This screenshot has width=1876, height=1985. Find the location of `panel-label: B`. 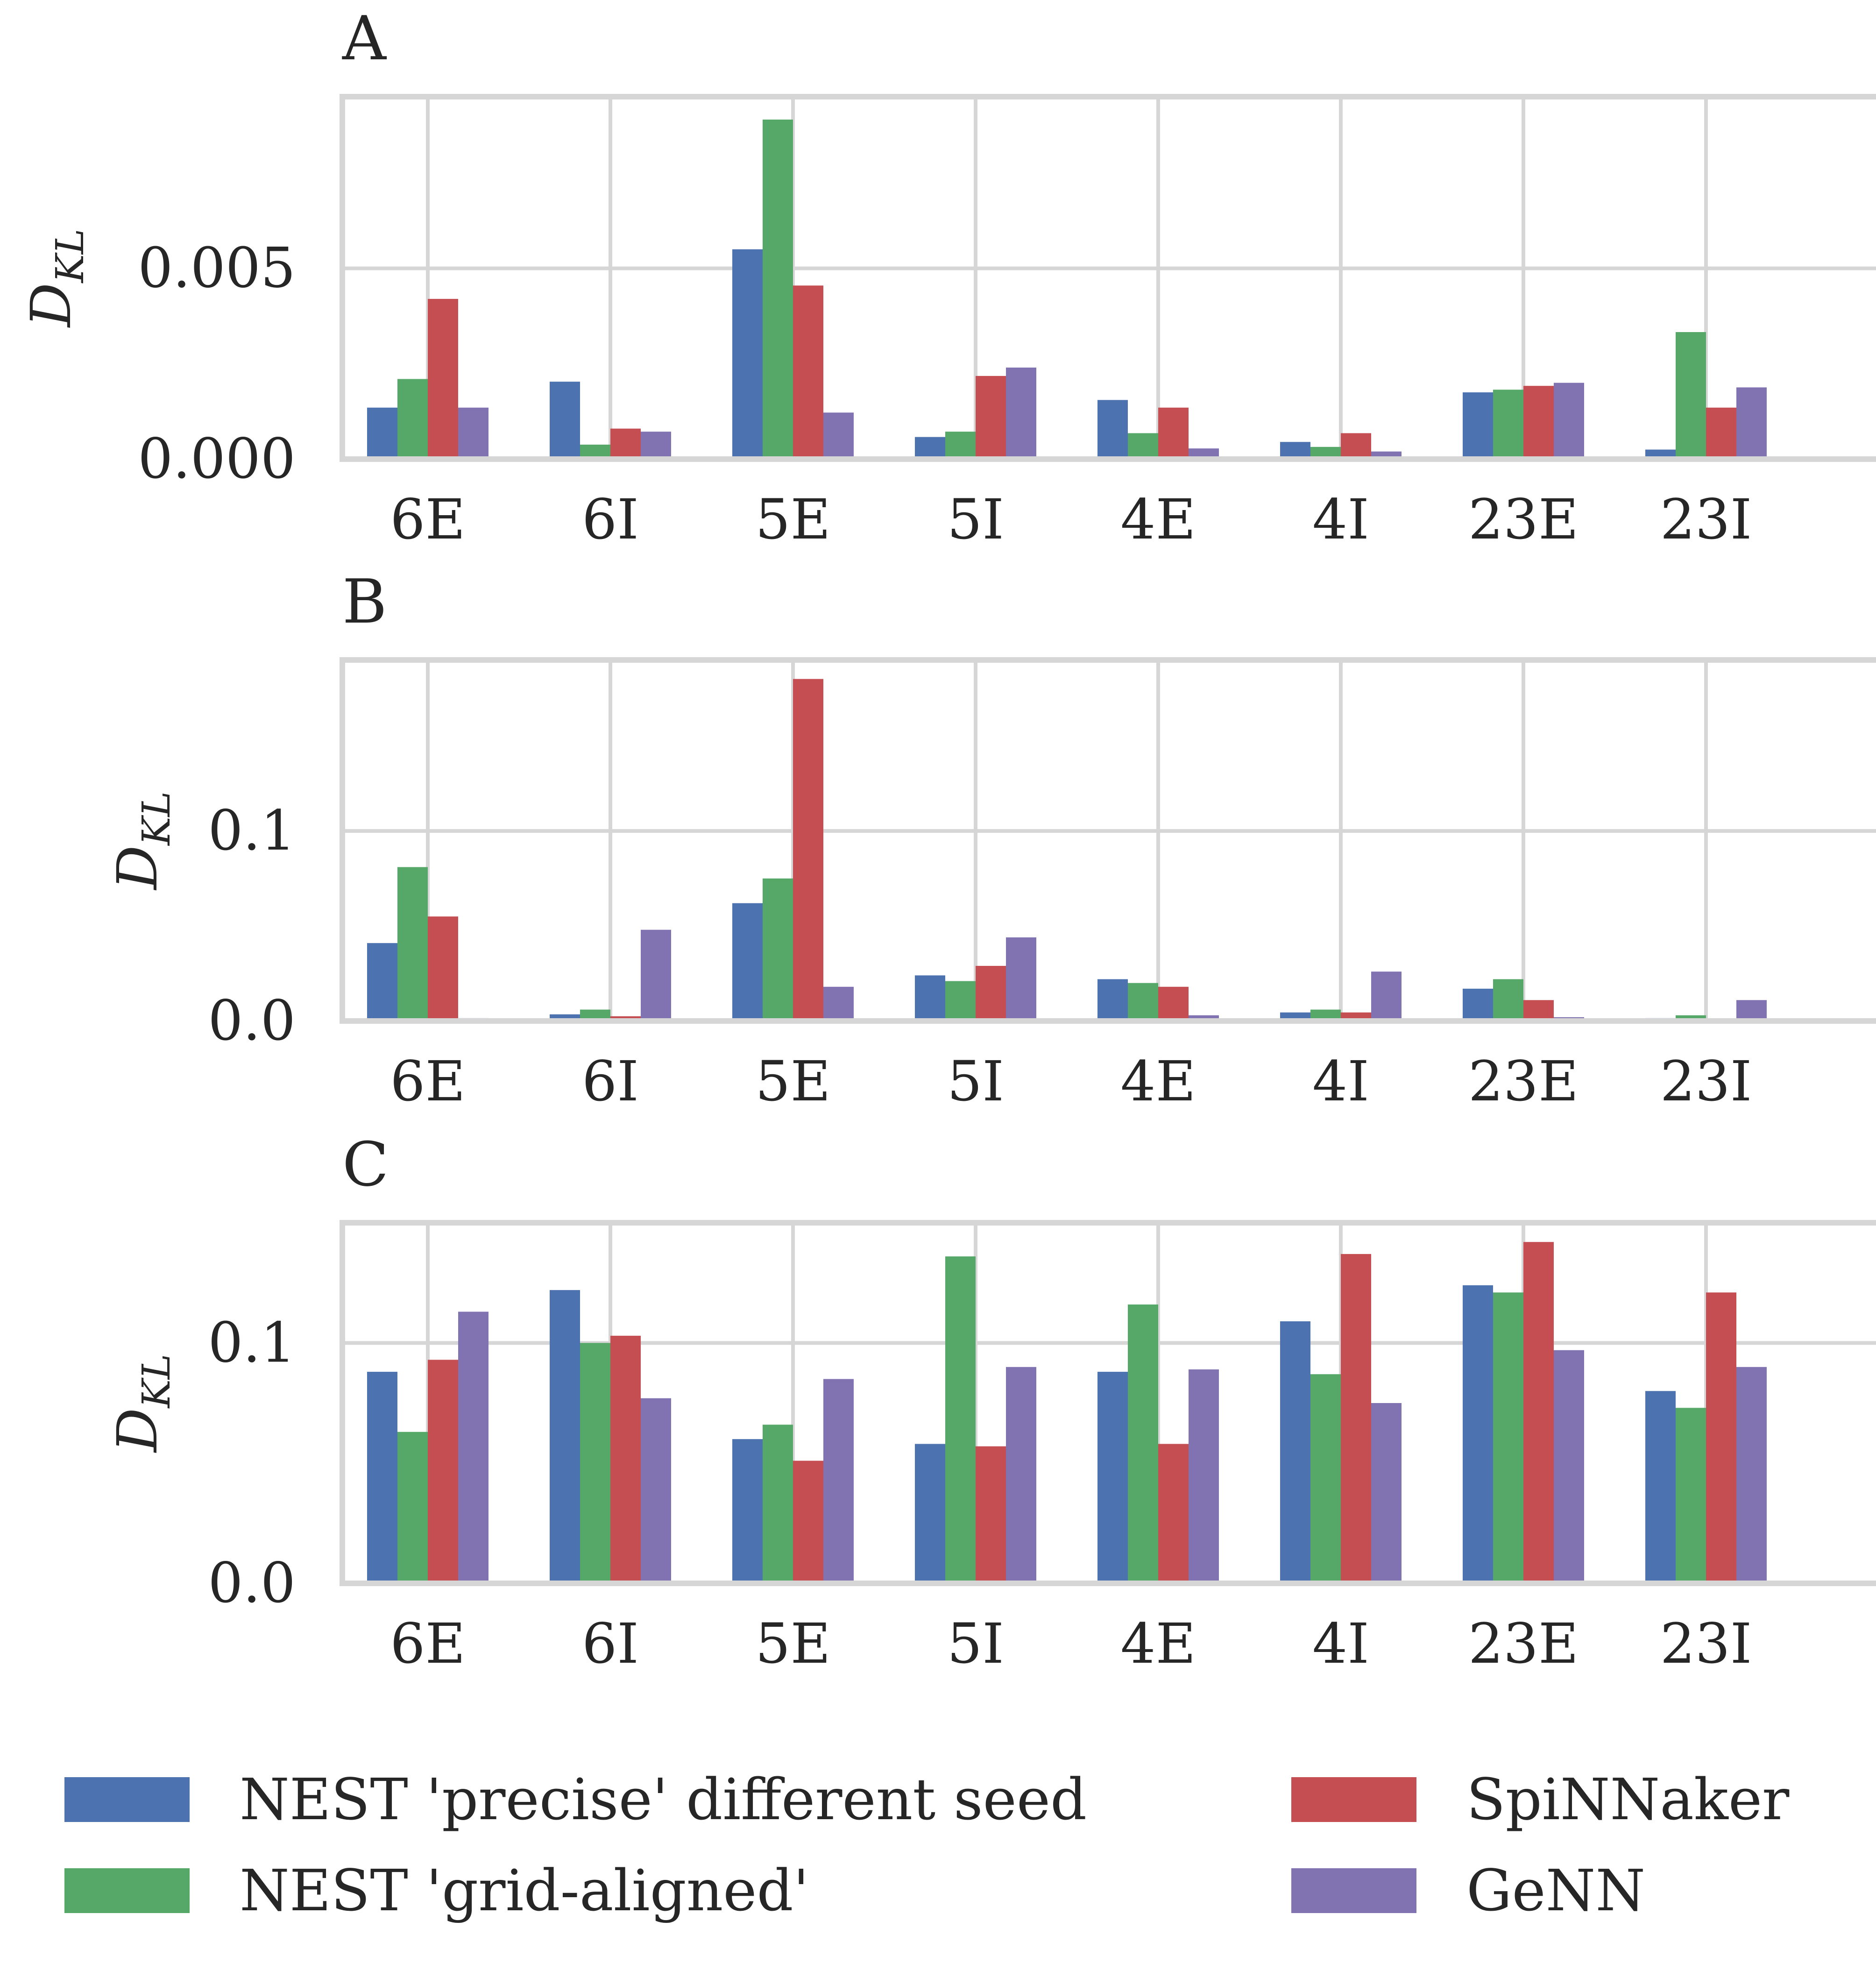

panel-label: B is located at coordinates (364, 601).